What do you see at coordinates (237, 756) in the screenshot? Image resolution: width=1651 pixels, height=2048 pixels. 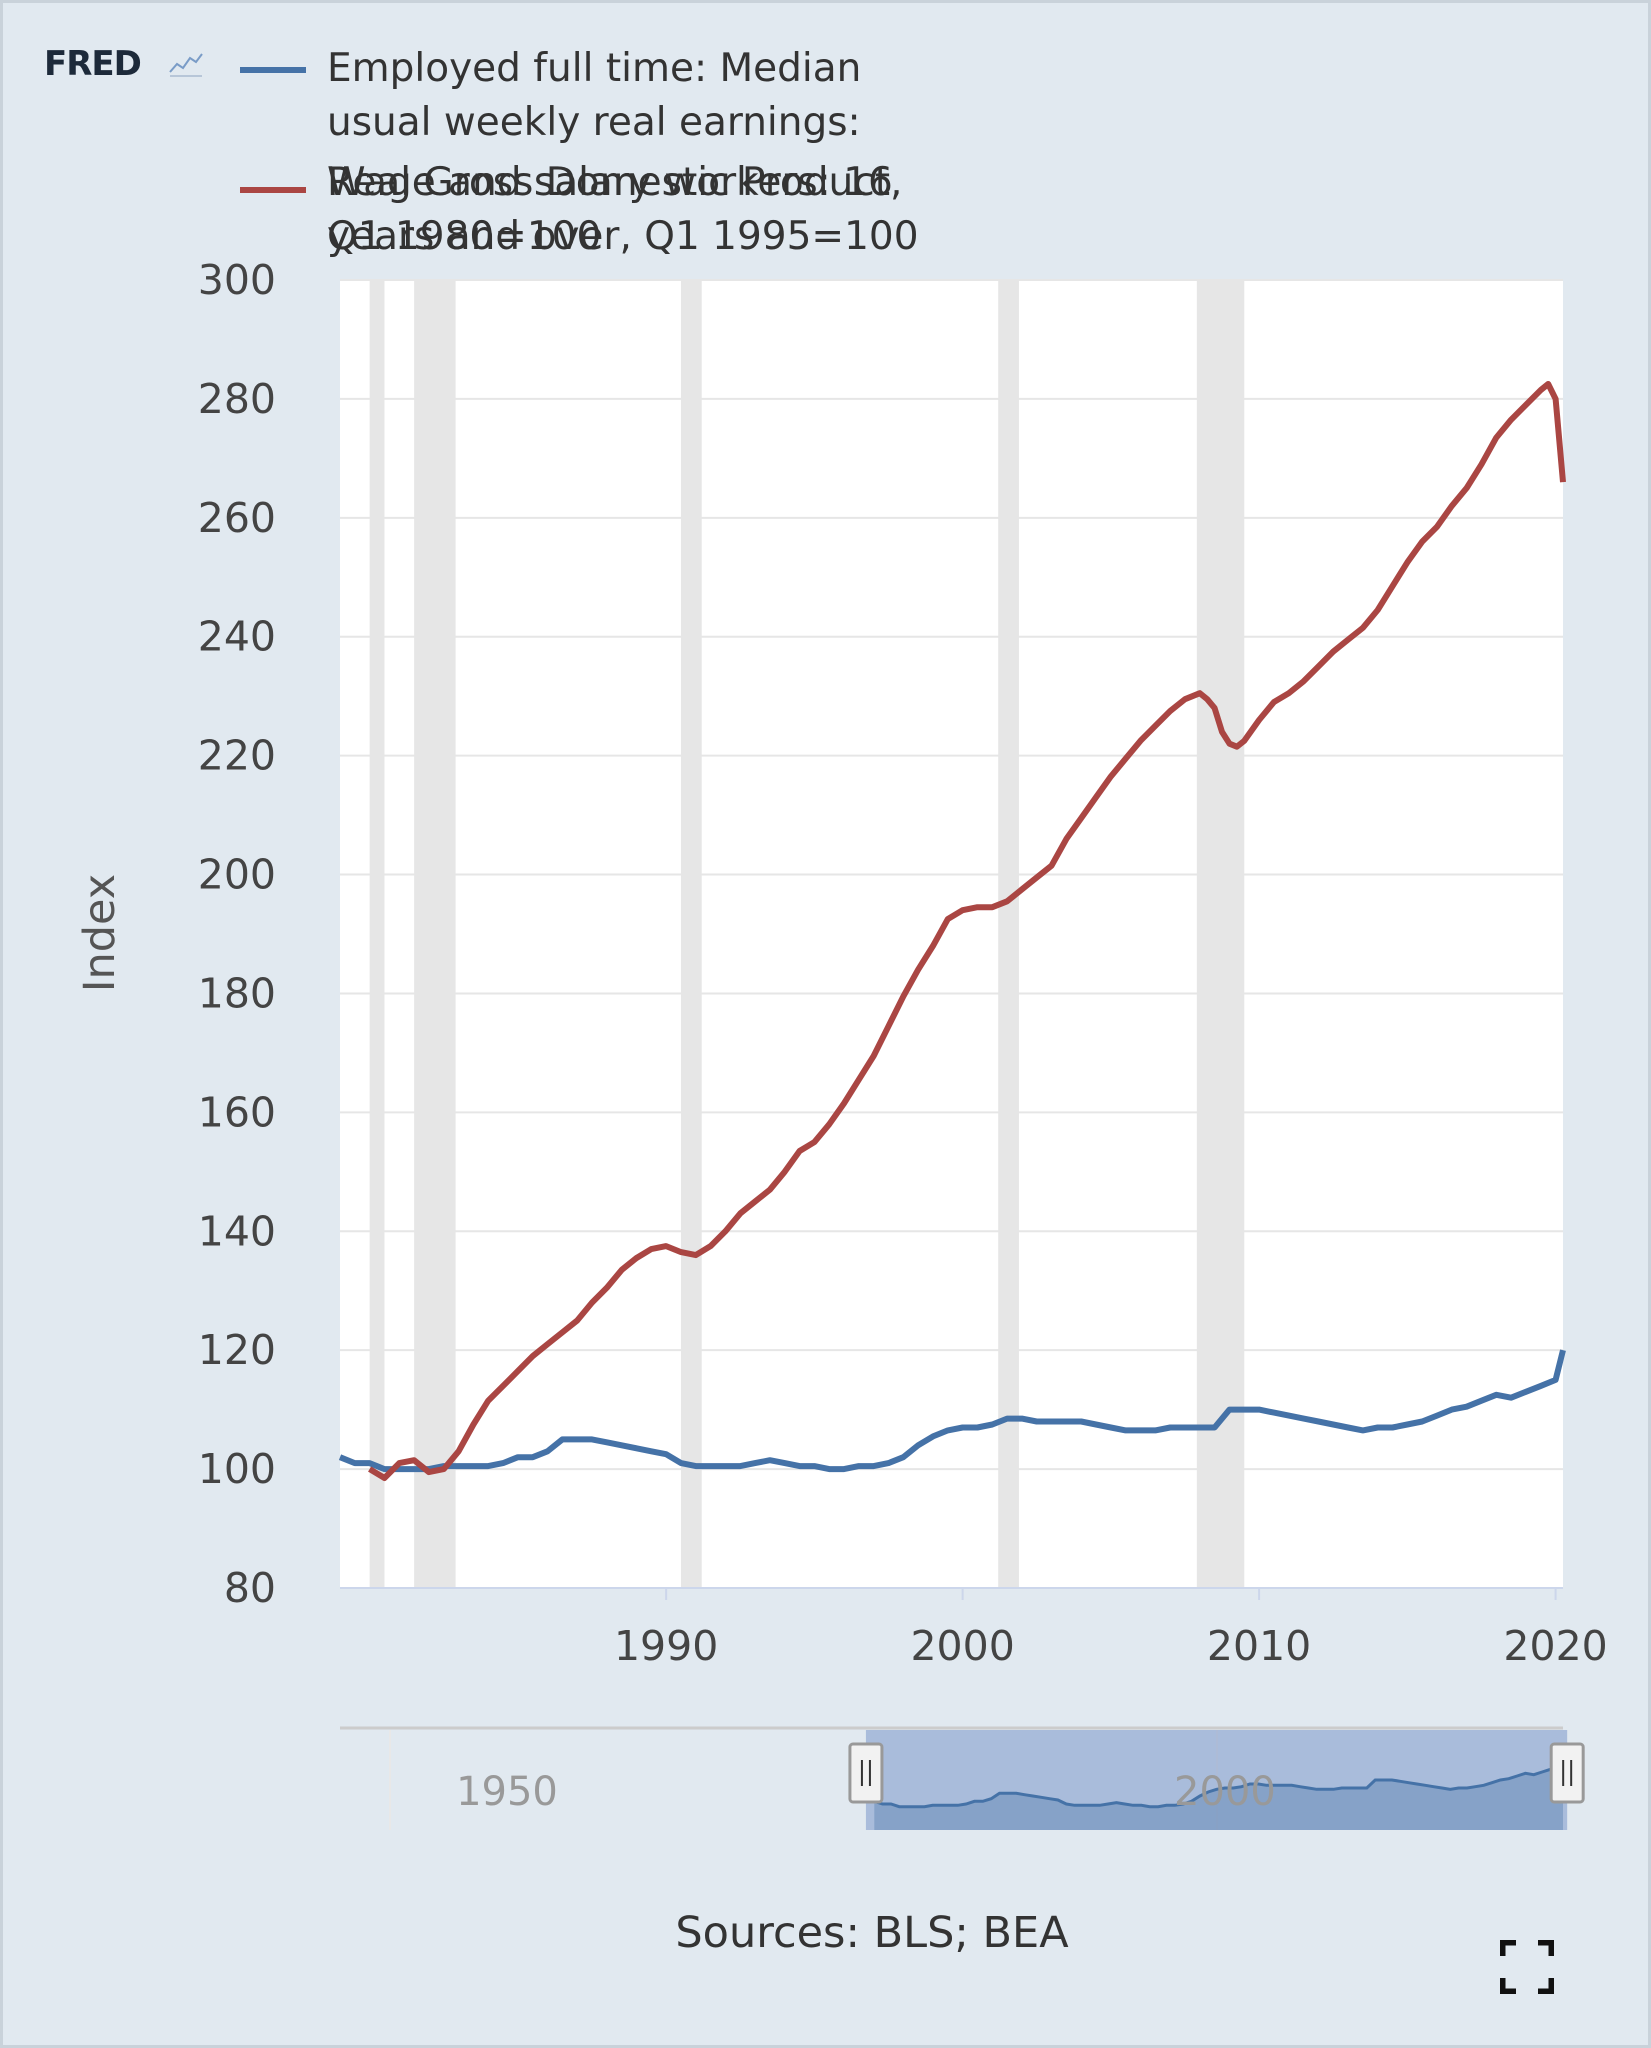 I see `y-tick-label: 220` at bounding box center [237, 756].